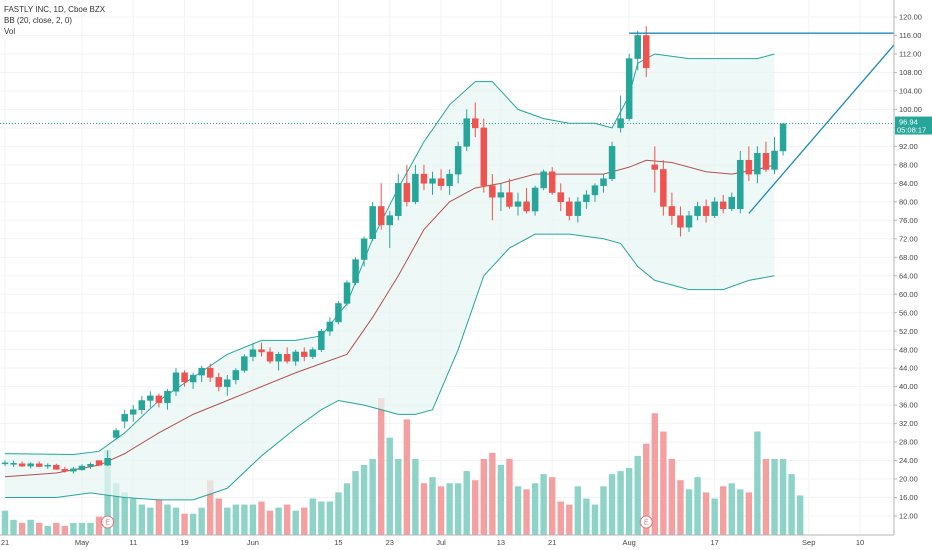  Describe the element at coordinates (55, 9) in the screenshot. I see `legend-symbol: FASTLY INC, 1D, Cboe BZX` at that location.